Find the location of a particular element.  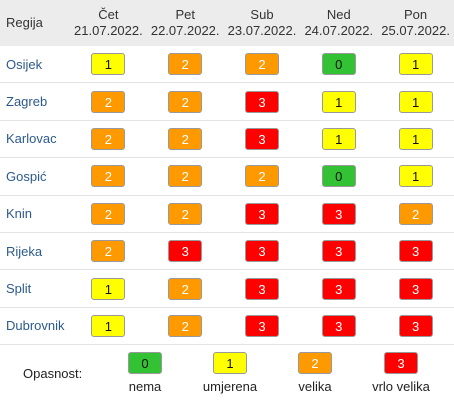

day-name: Čet is located at coordinates (108, 14).